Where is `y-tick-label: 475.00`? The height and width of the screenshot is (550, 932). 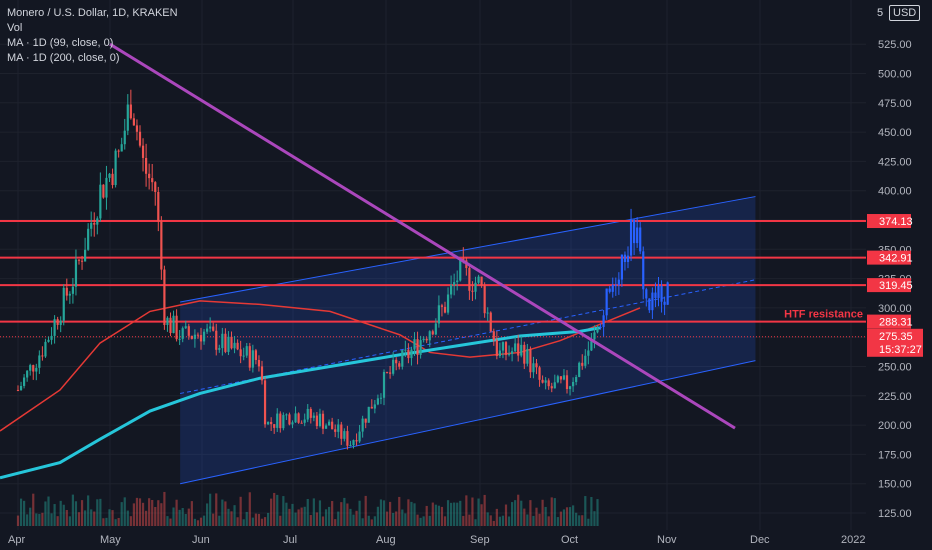
y-tick-label: 475.00 is located at coordinates (895, 104).